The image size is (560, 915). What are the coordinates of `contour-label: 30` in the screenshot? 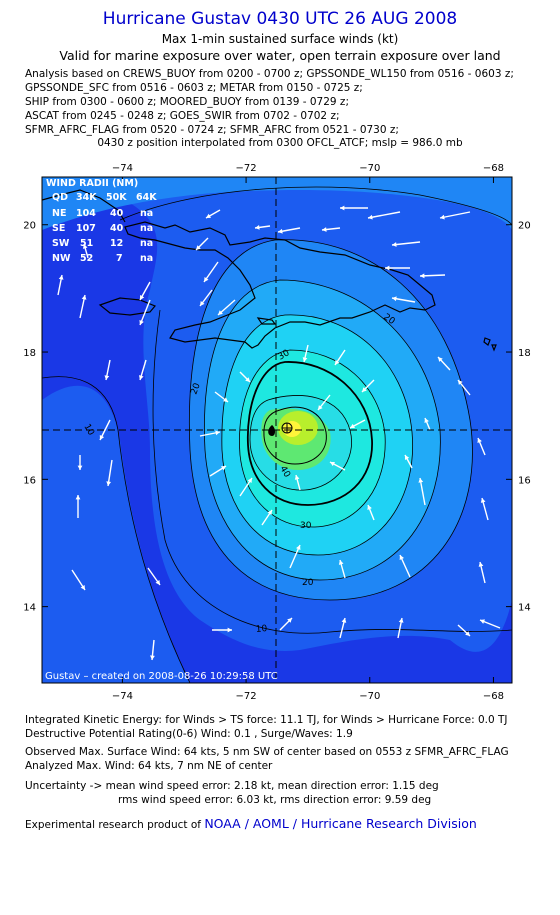 It's located at (306, 526).